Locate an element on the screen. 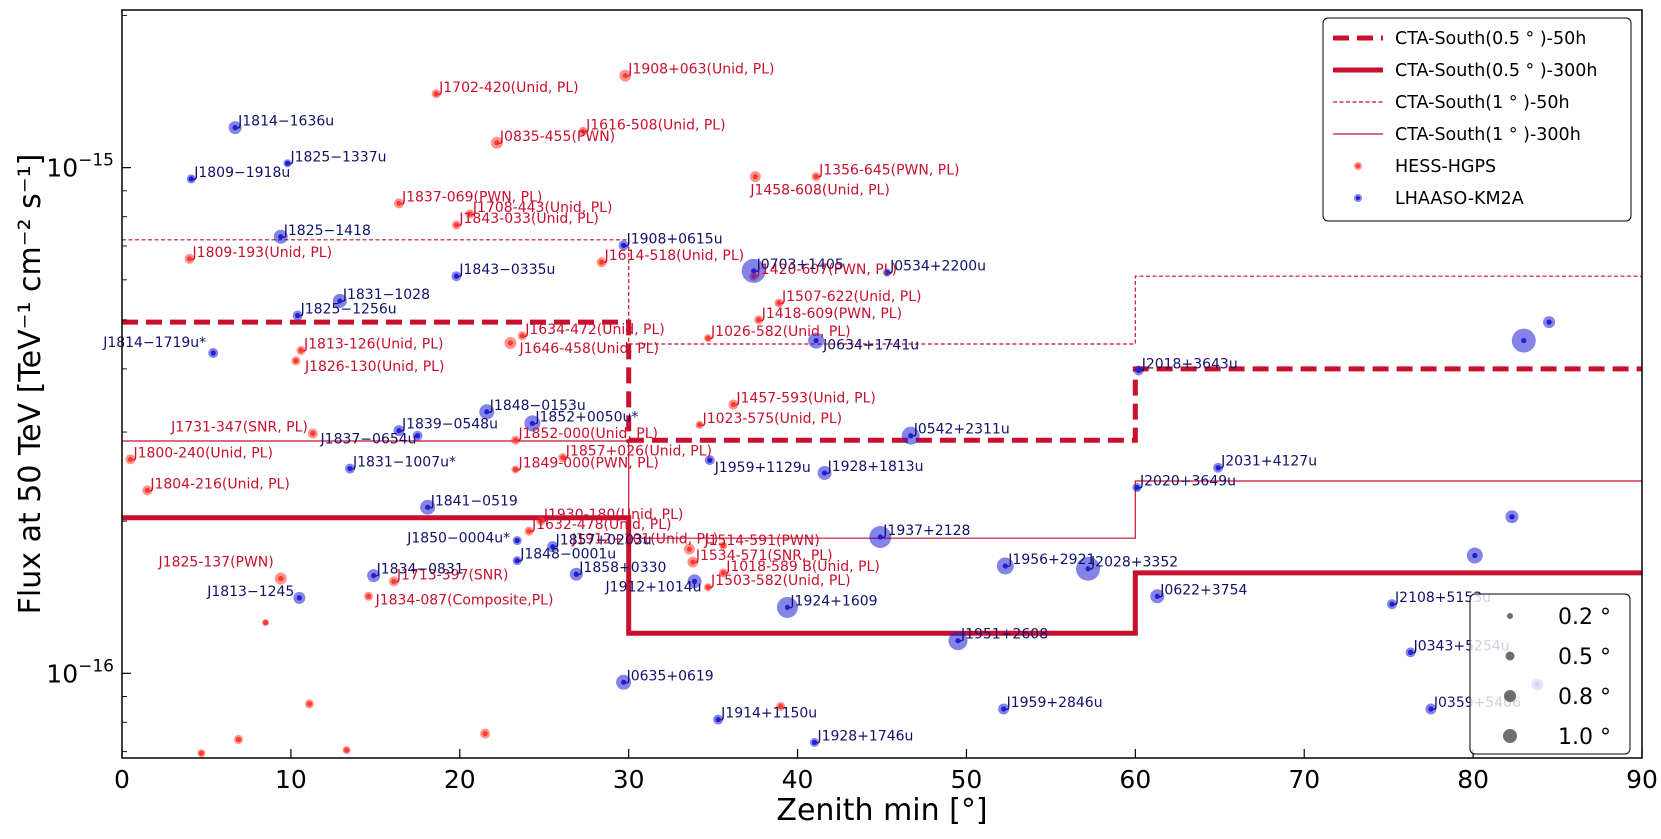 This screenshot has width=1661, height=839. hess-point-label: J1420-607(PWN, PL) is located at coordinates (826, 270).